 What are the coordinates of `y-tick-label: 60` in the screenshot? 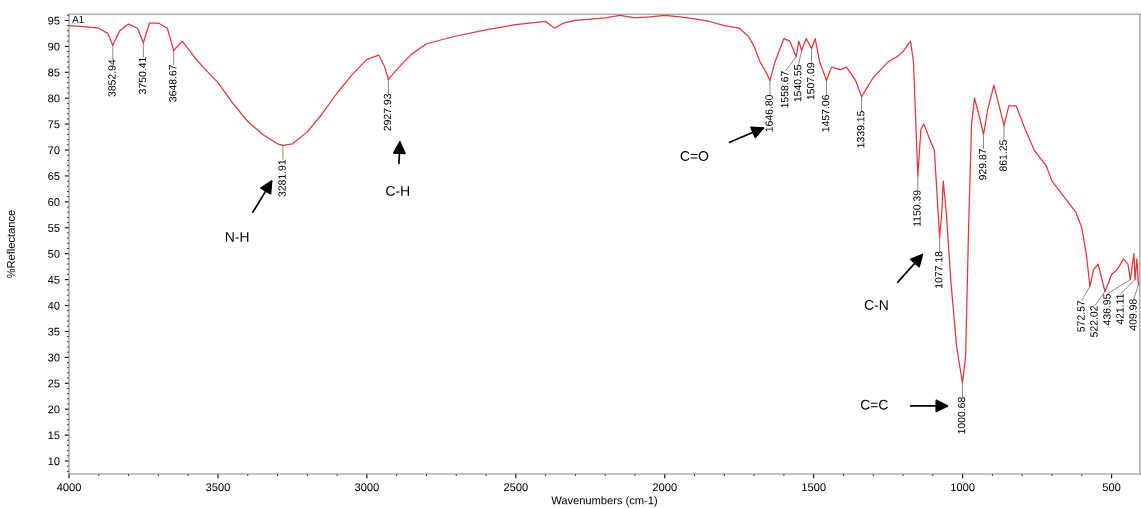 It's located at (54, 202).